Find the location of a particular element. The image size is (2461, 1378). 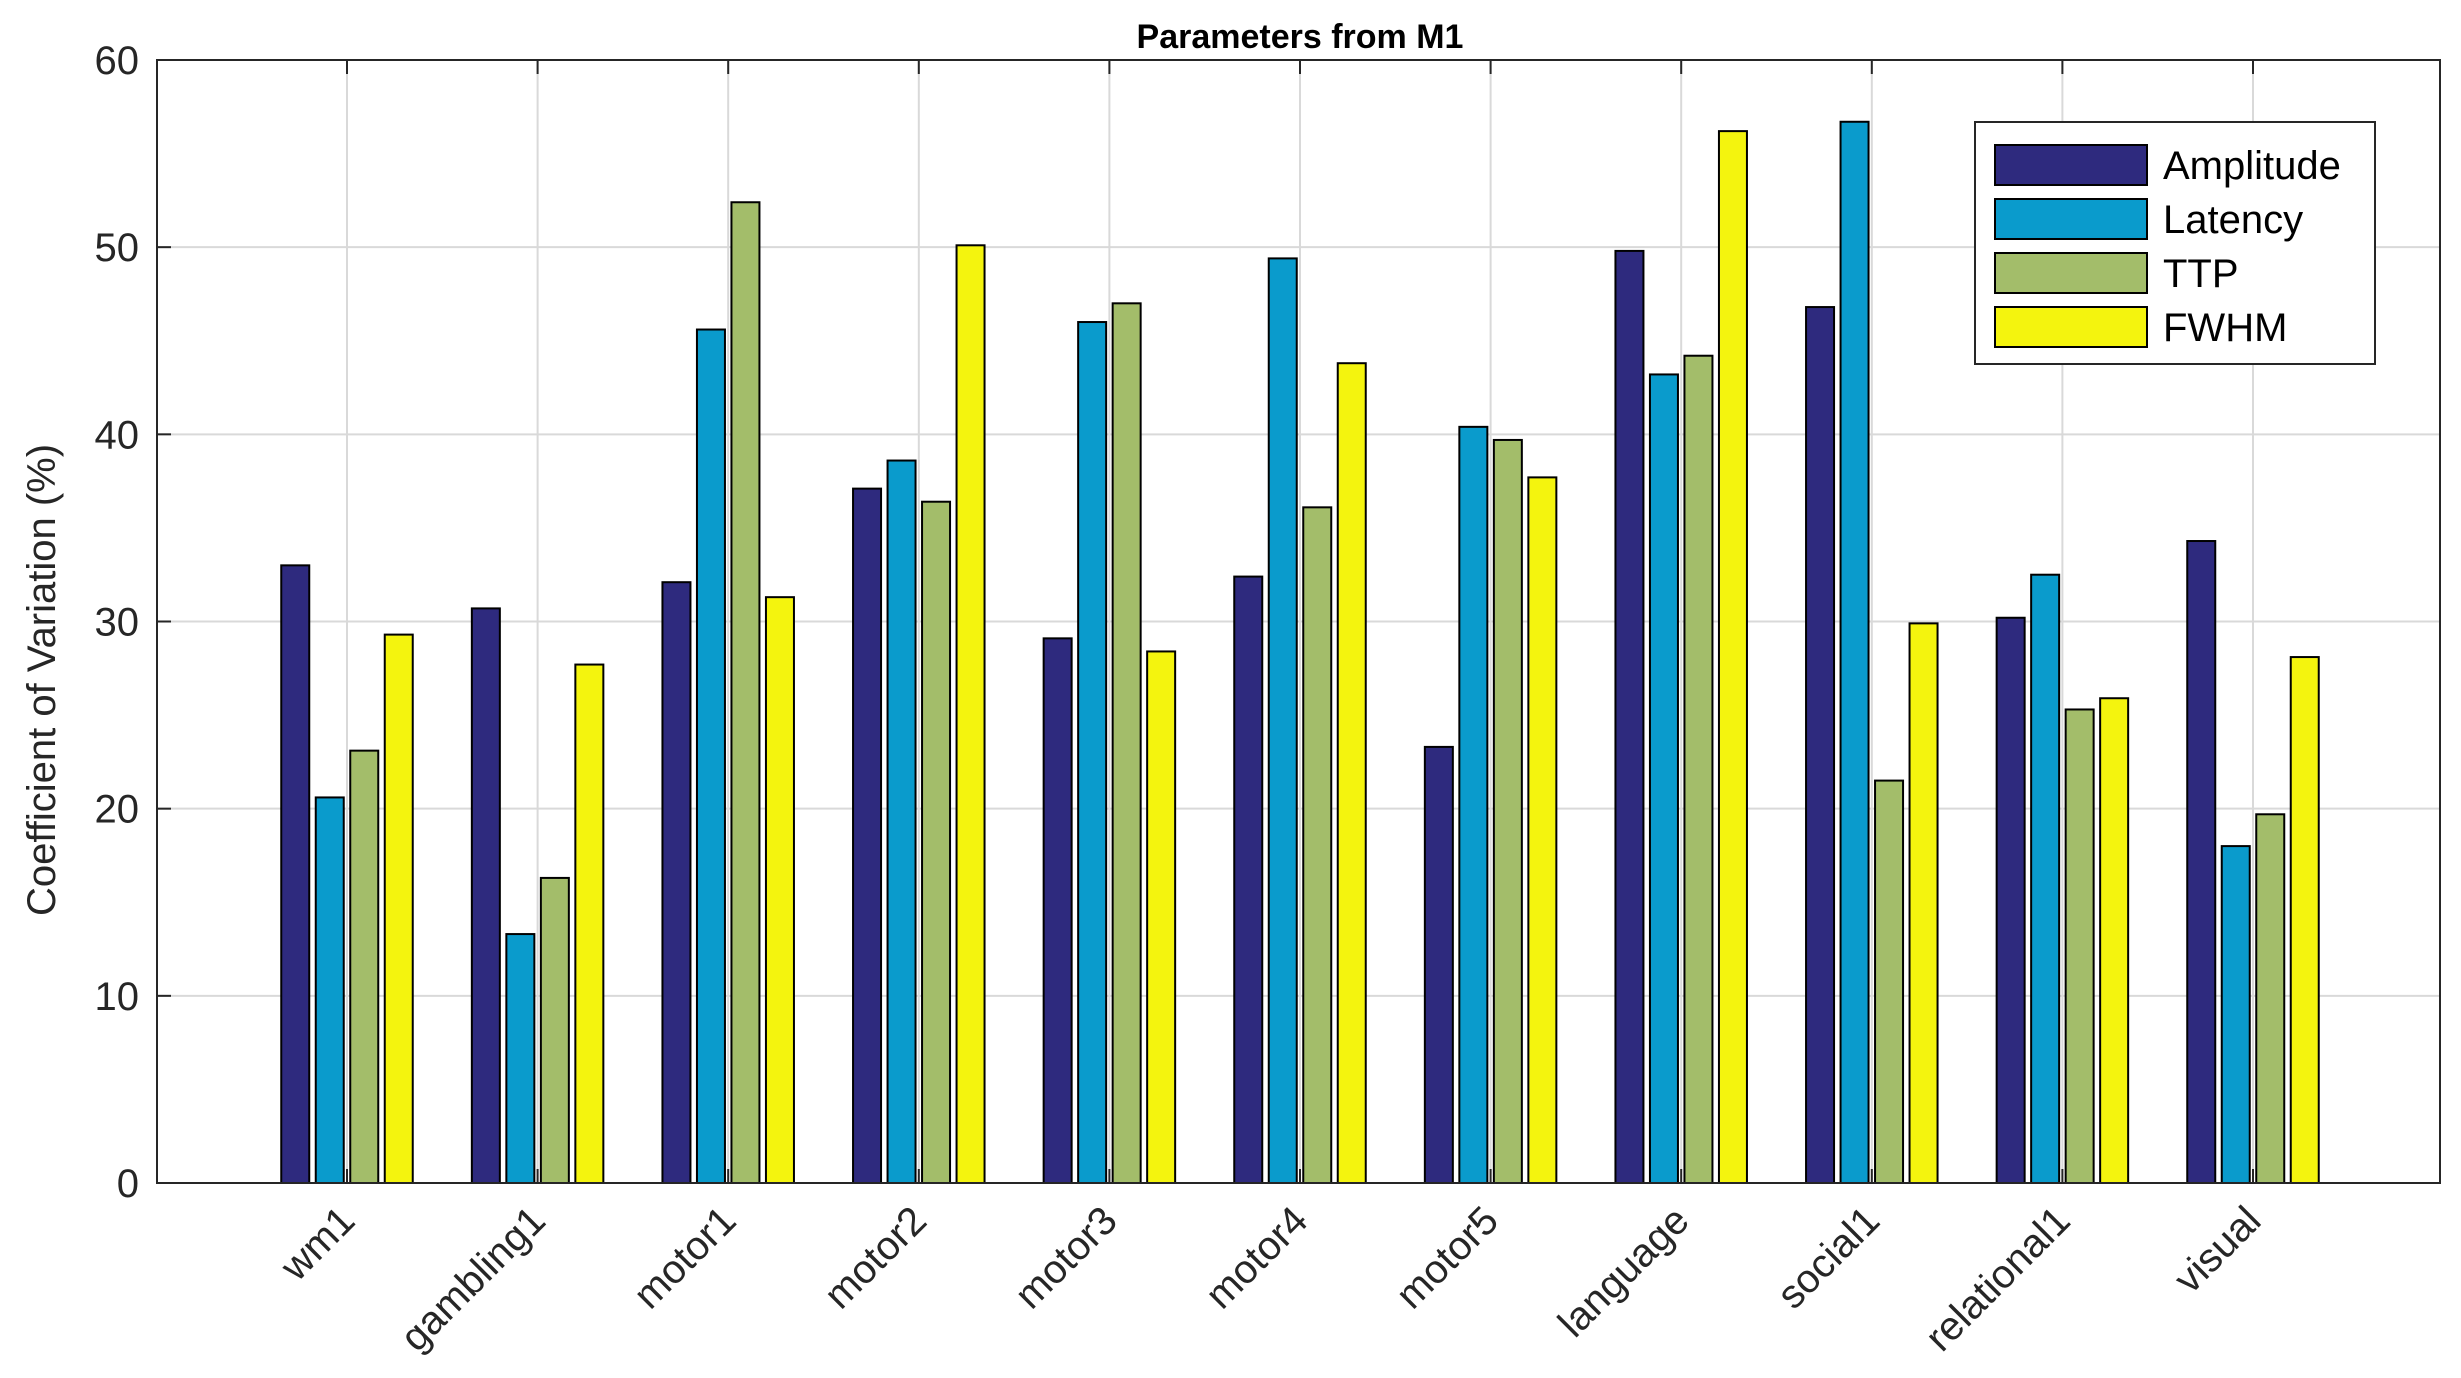

legend-label-latency: Latency is located at coordinates (2233, 220).